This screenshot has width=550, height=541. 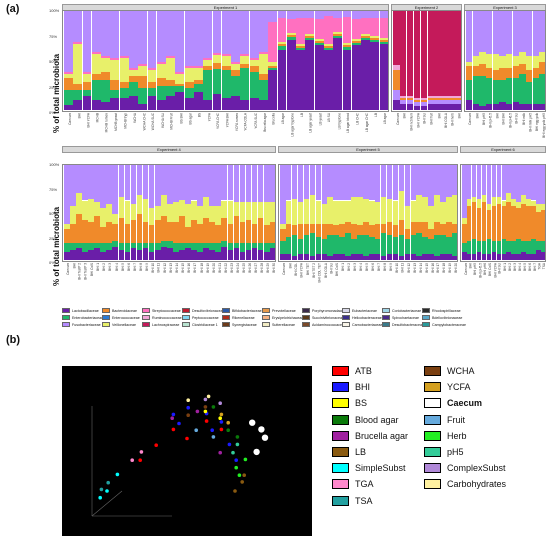 I want to click on x-tick-label: BHI 6, so click(x=128, y=267).